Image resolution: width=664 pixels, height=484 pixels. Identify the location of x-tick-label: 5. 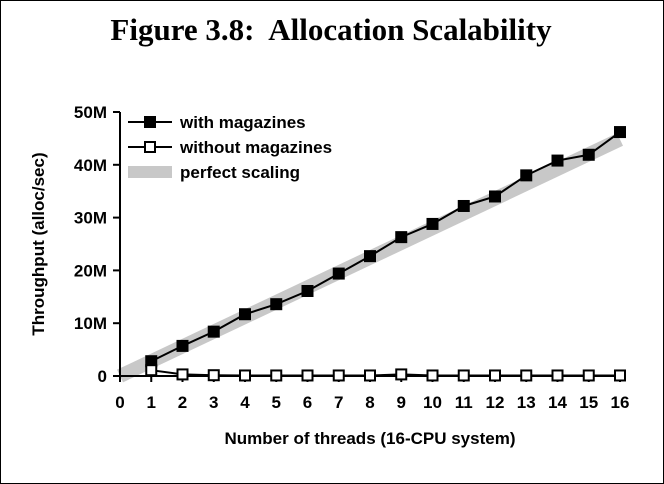
(276, 402).